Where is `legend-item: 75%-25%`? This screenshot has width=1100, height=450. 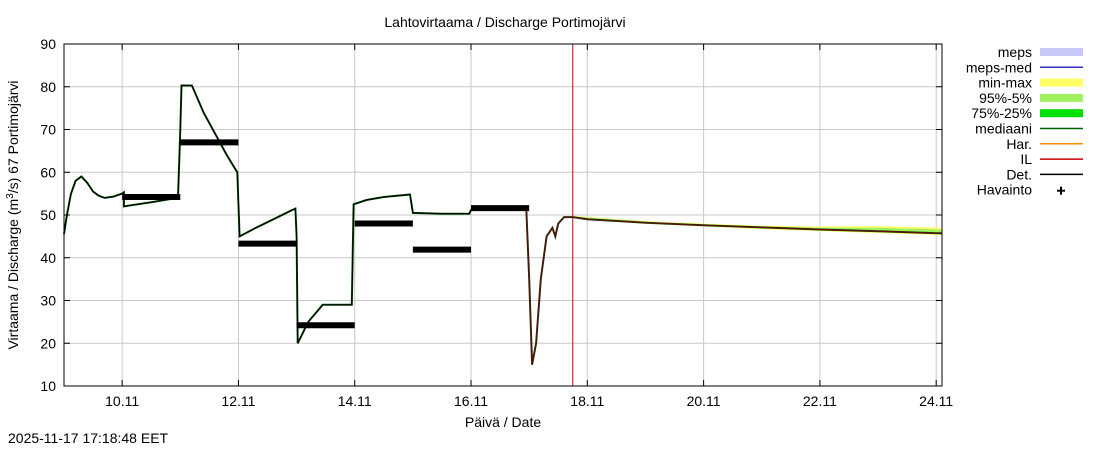 legend-item: 75%-25% is located at coordinates (1027, 113).